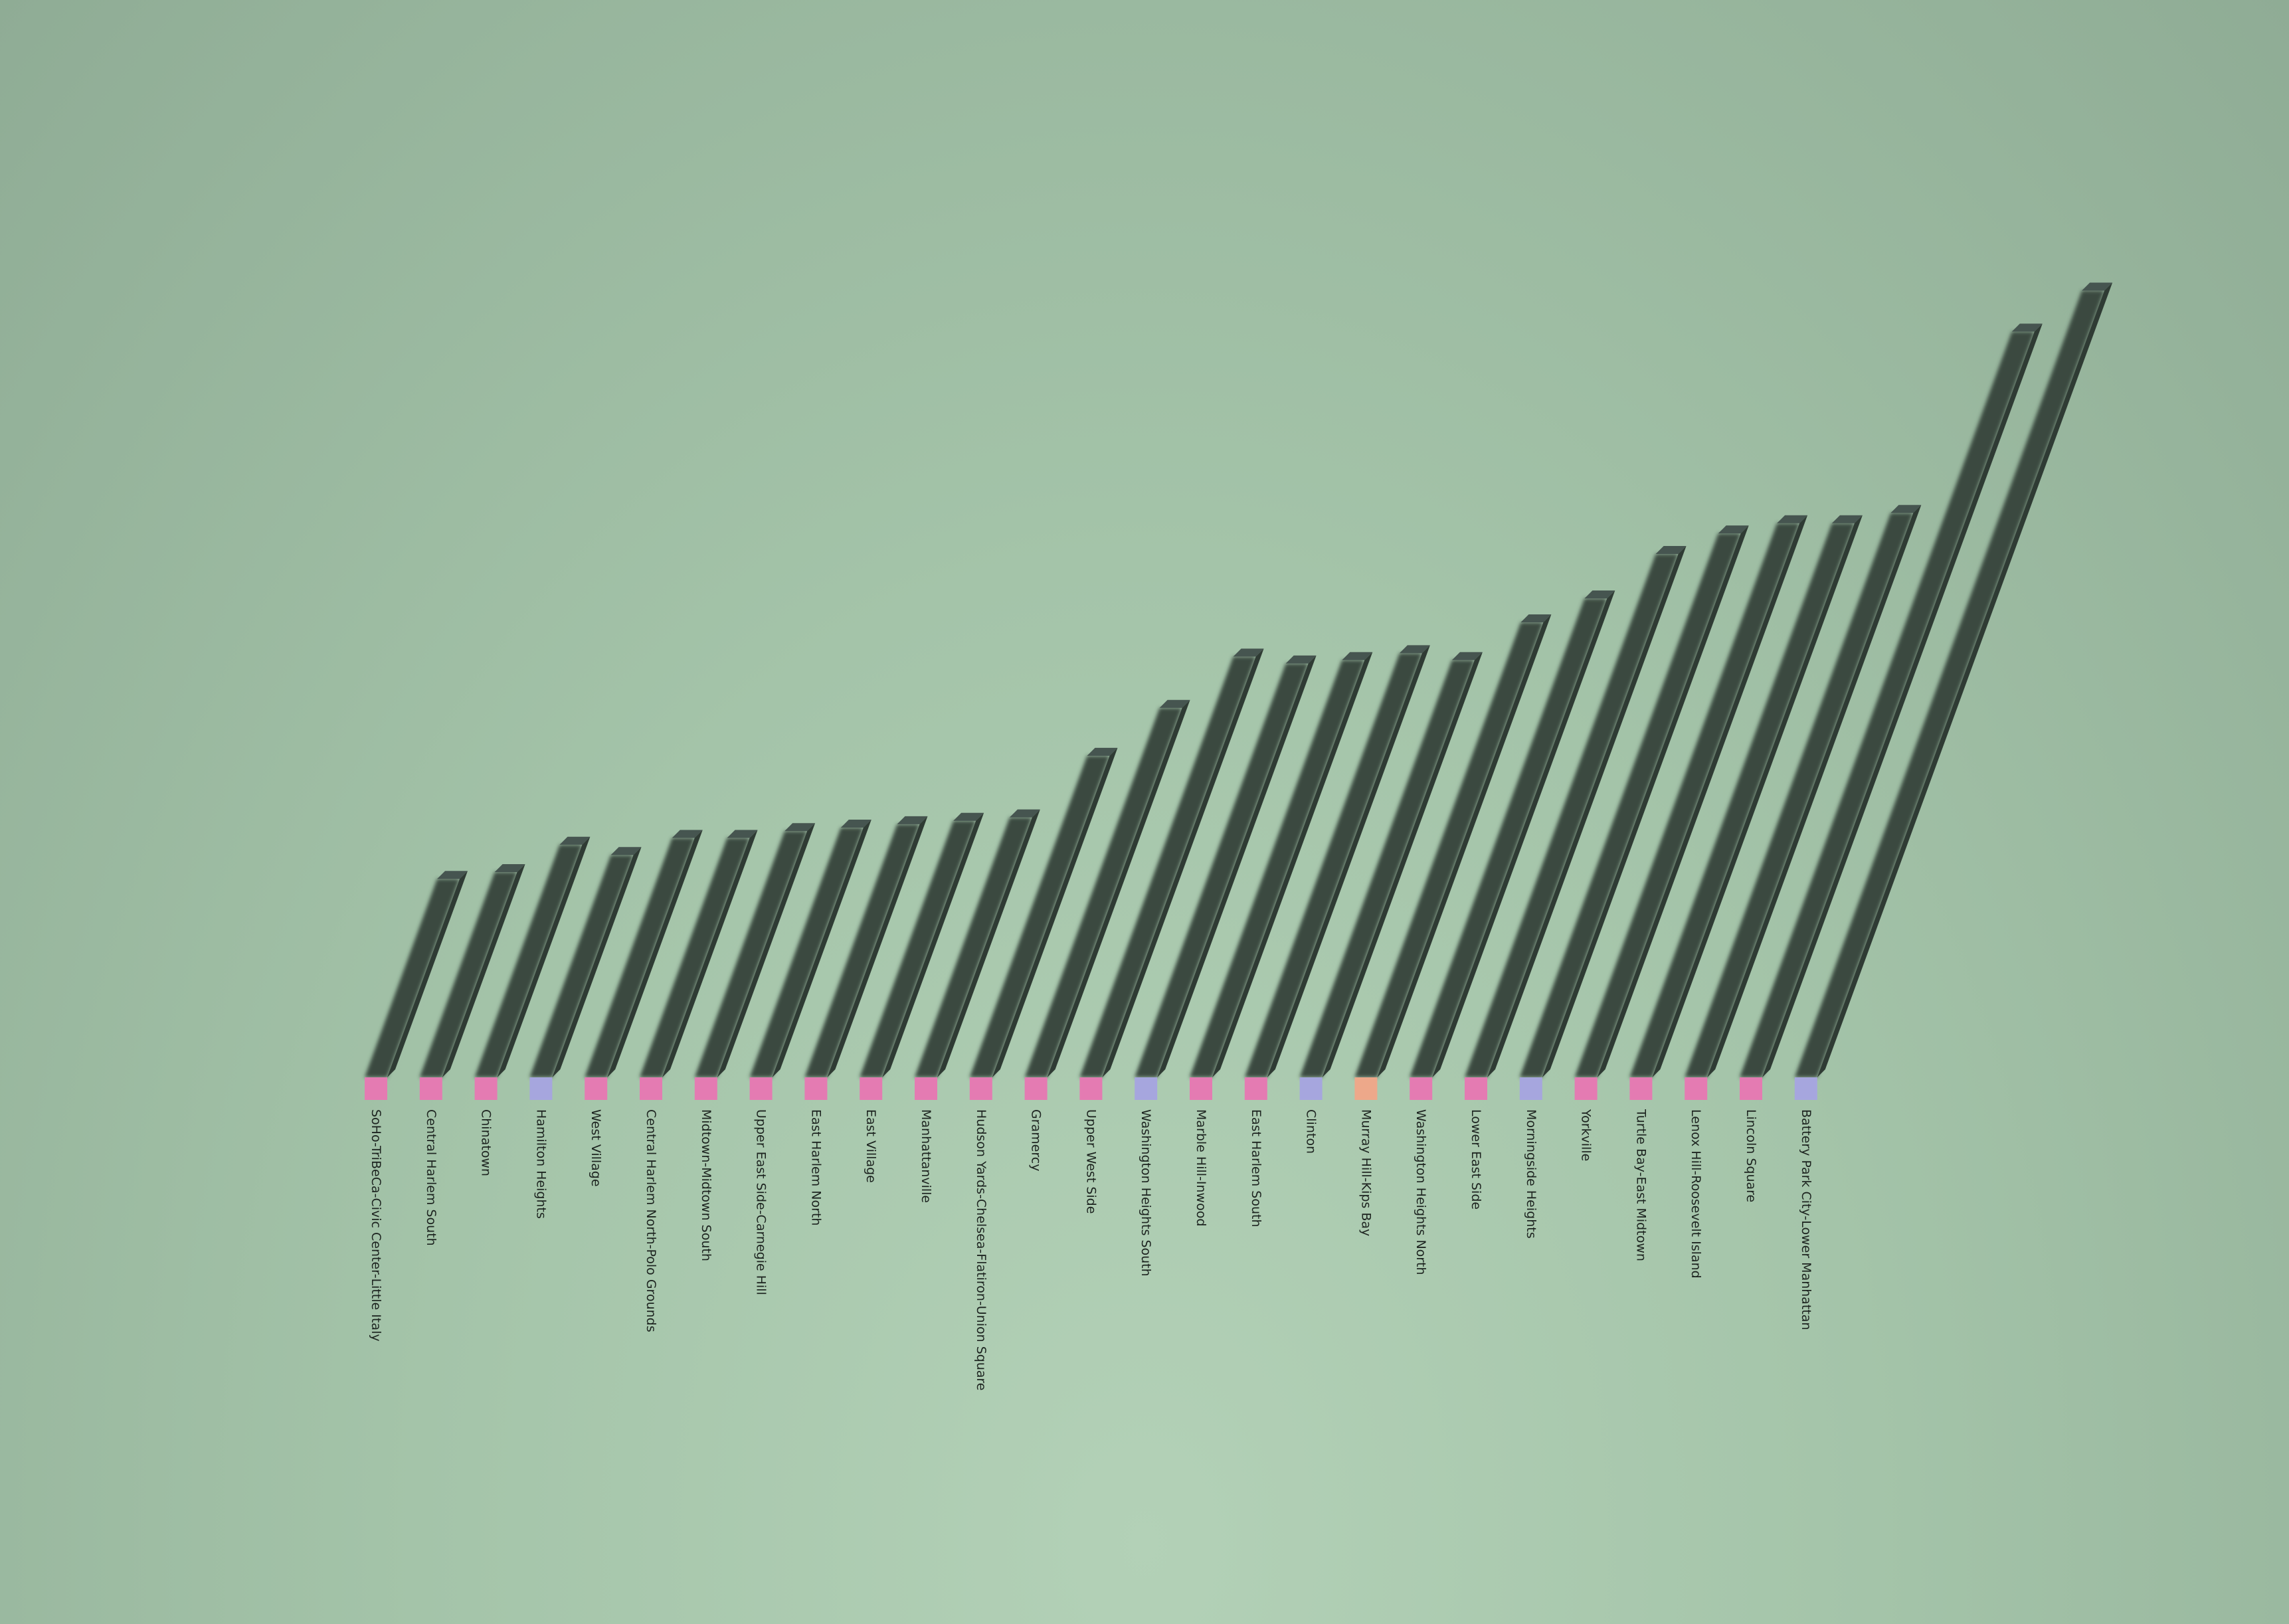  What do you see at coordinates (1531, 1174) in the screenshot?
I see `category-label: Morningside Heights` at bounding box center [1531, 1174].